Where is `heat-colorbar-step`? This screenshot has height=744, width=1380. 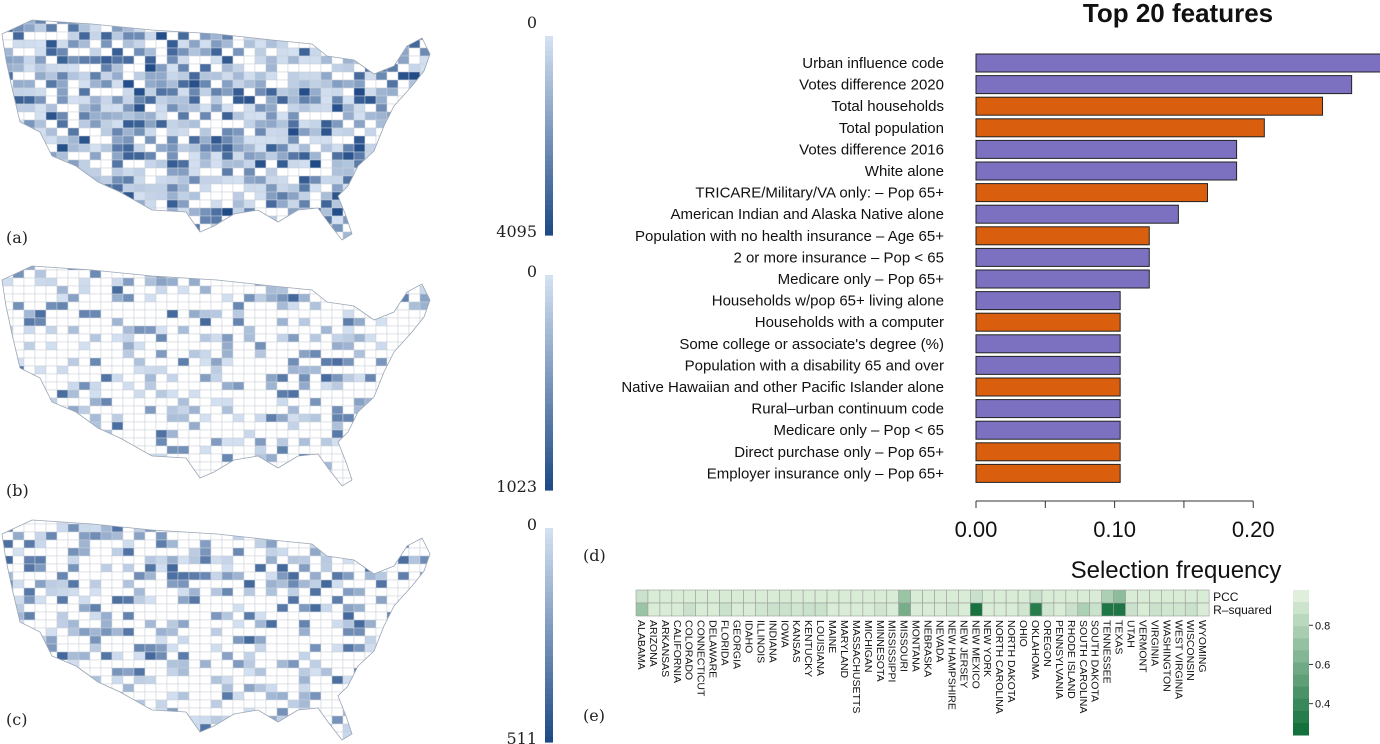
heat-colorbar-step is located at coordinates (1301, 620).